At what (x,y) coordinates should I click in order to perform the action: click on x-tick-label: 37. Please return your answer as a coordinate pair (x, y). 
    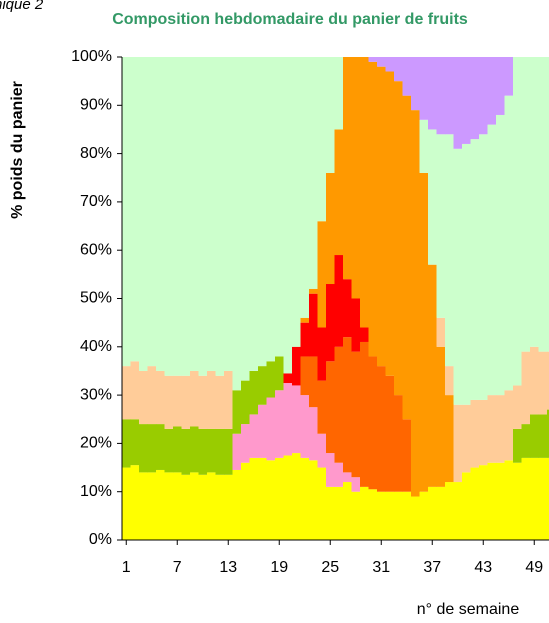
    Looking at the image, I should click on (432, 567).